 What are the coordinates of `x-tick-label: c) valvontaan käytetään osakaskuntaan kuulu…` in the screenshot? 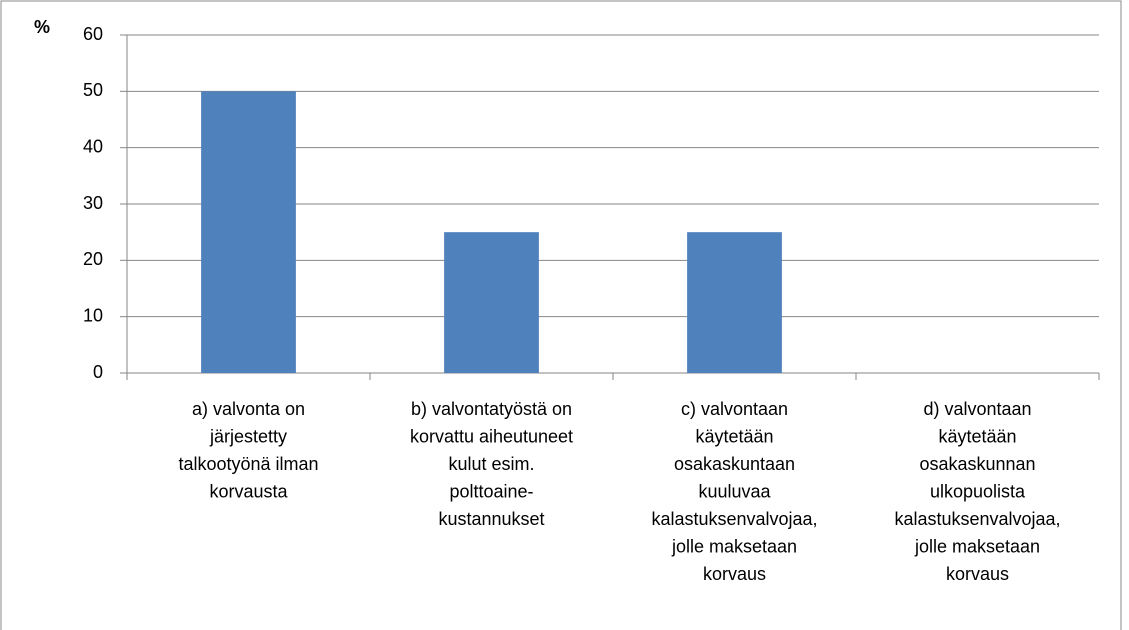 It's located at (734, 491).